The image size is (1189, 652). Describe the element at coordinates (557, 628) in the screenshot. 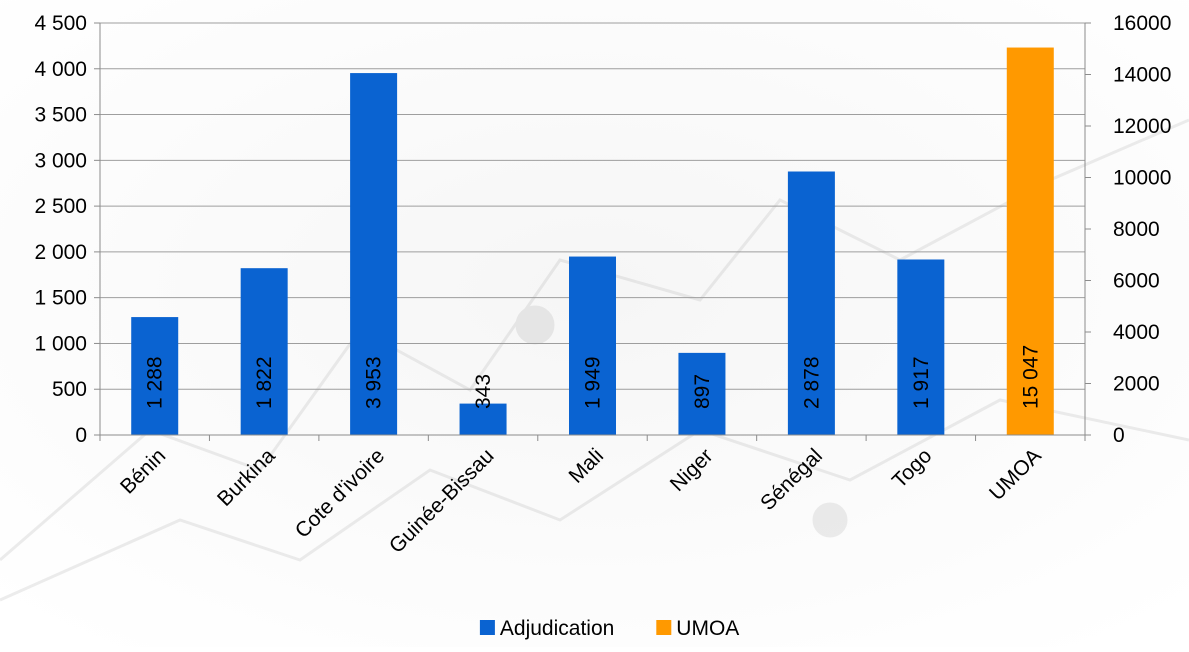

I see `legend-label: Adjudication` at that location.